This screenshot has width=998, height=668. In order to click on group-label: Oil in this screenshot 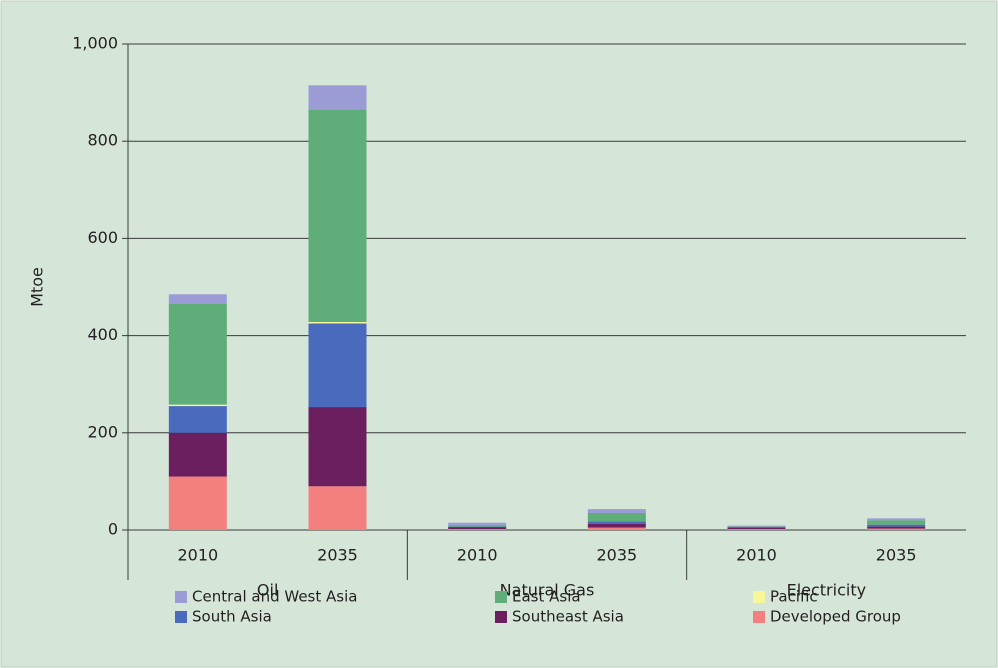, I will do `click(267, 590)`.